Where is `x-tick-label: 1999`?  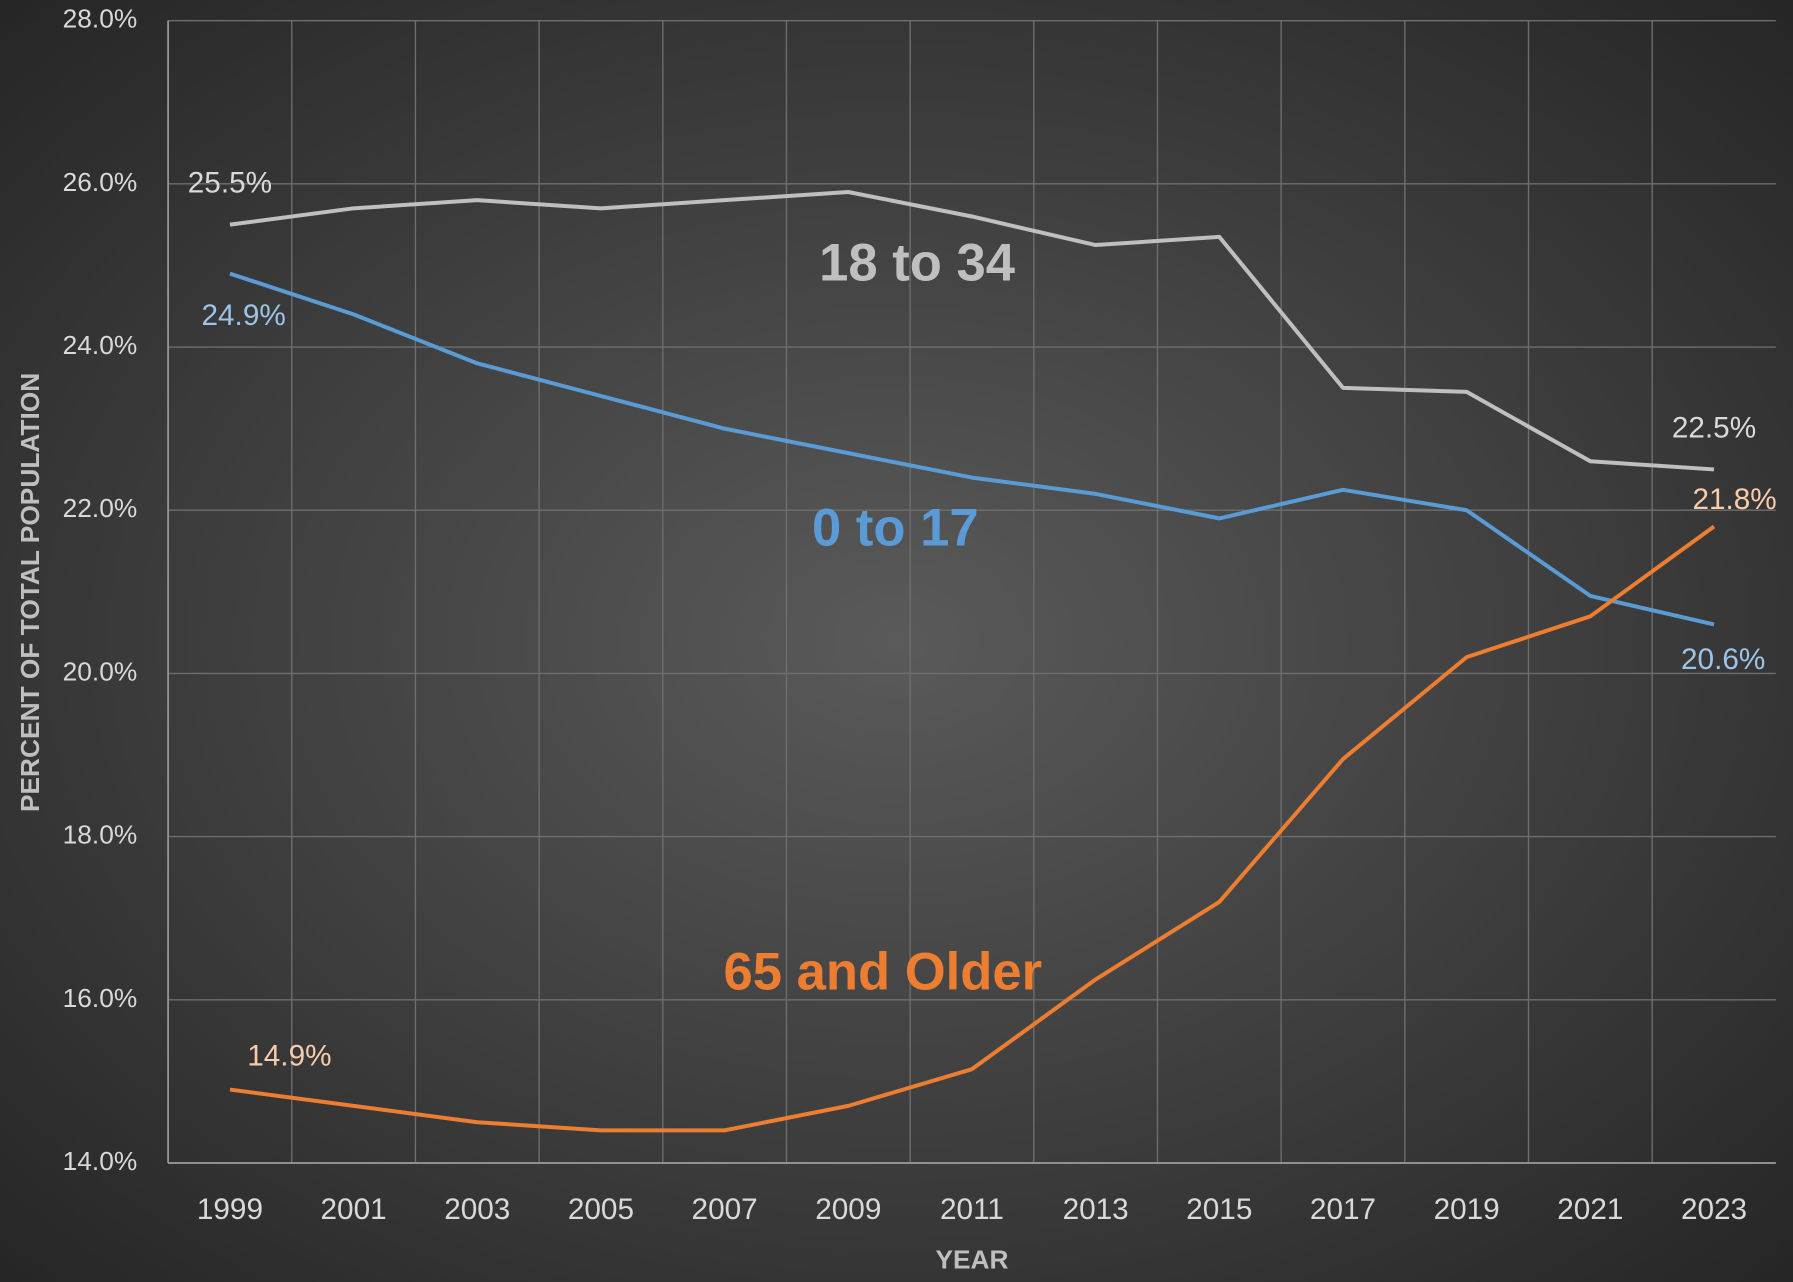
x-tick-label: 1999 is located at coordinates (230, 1209).